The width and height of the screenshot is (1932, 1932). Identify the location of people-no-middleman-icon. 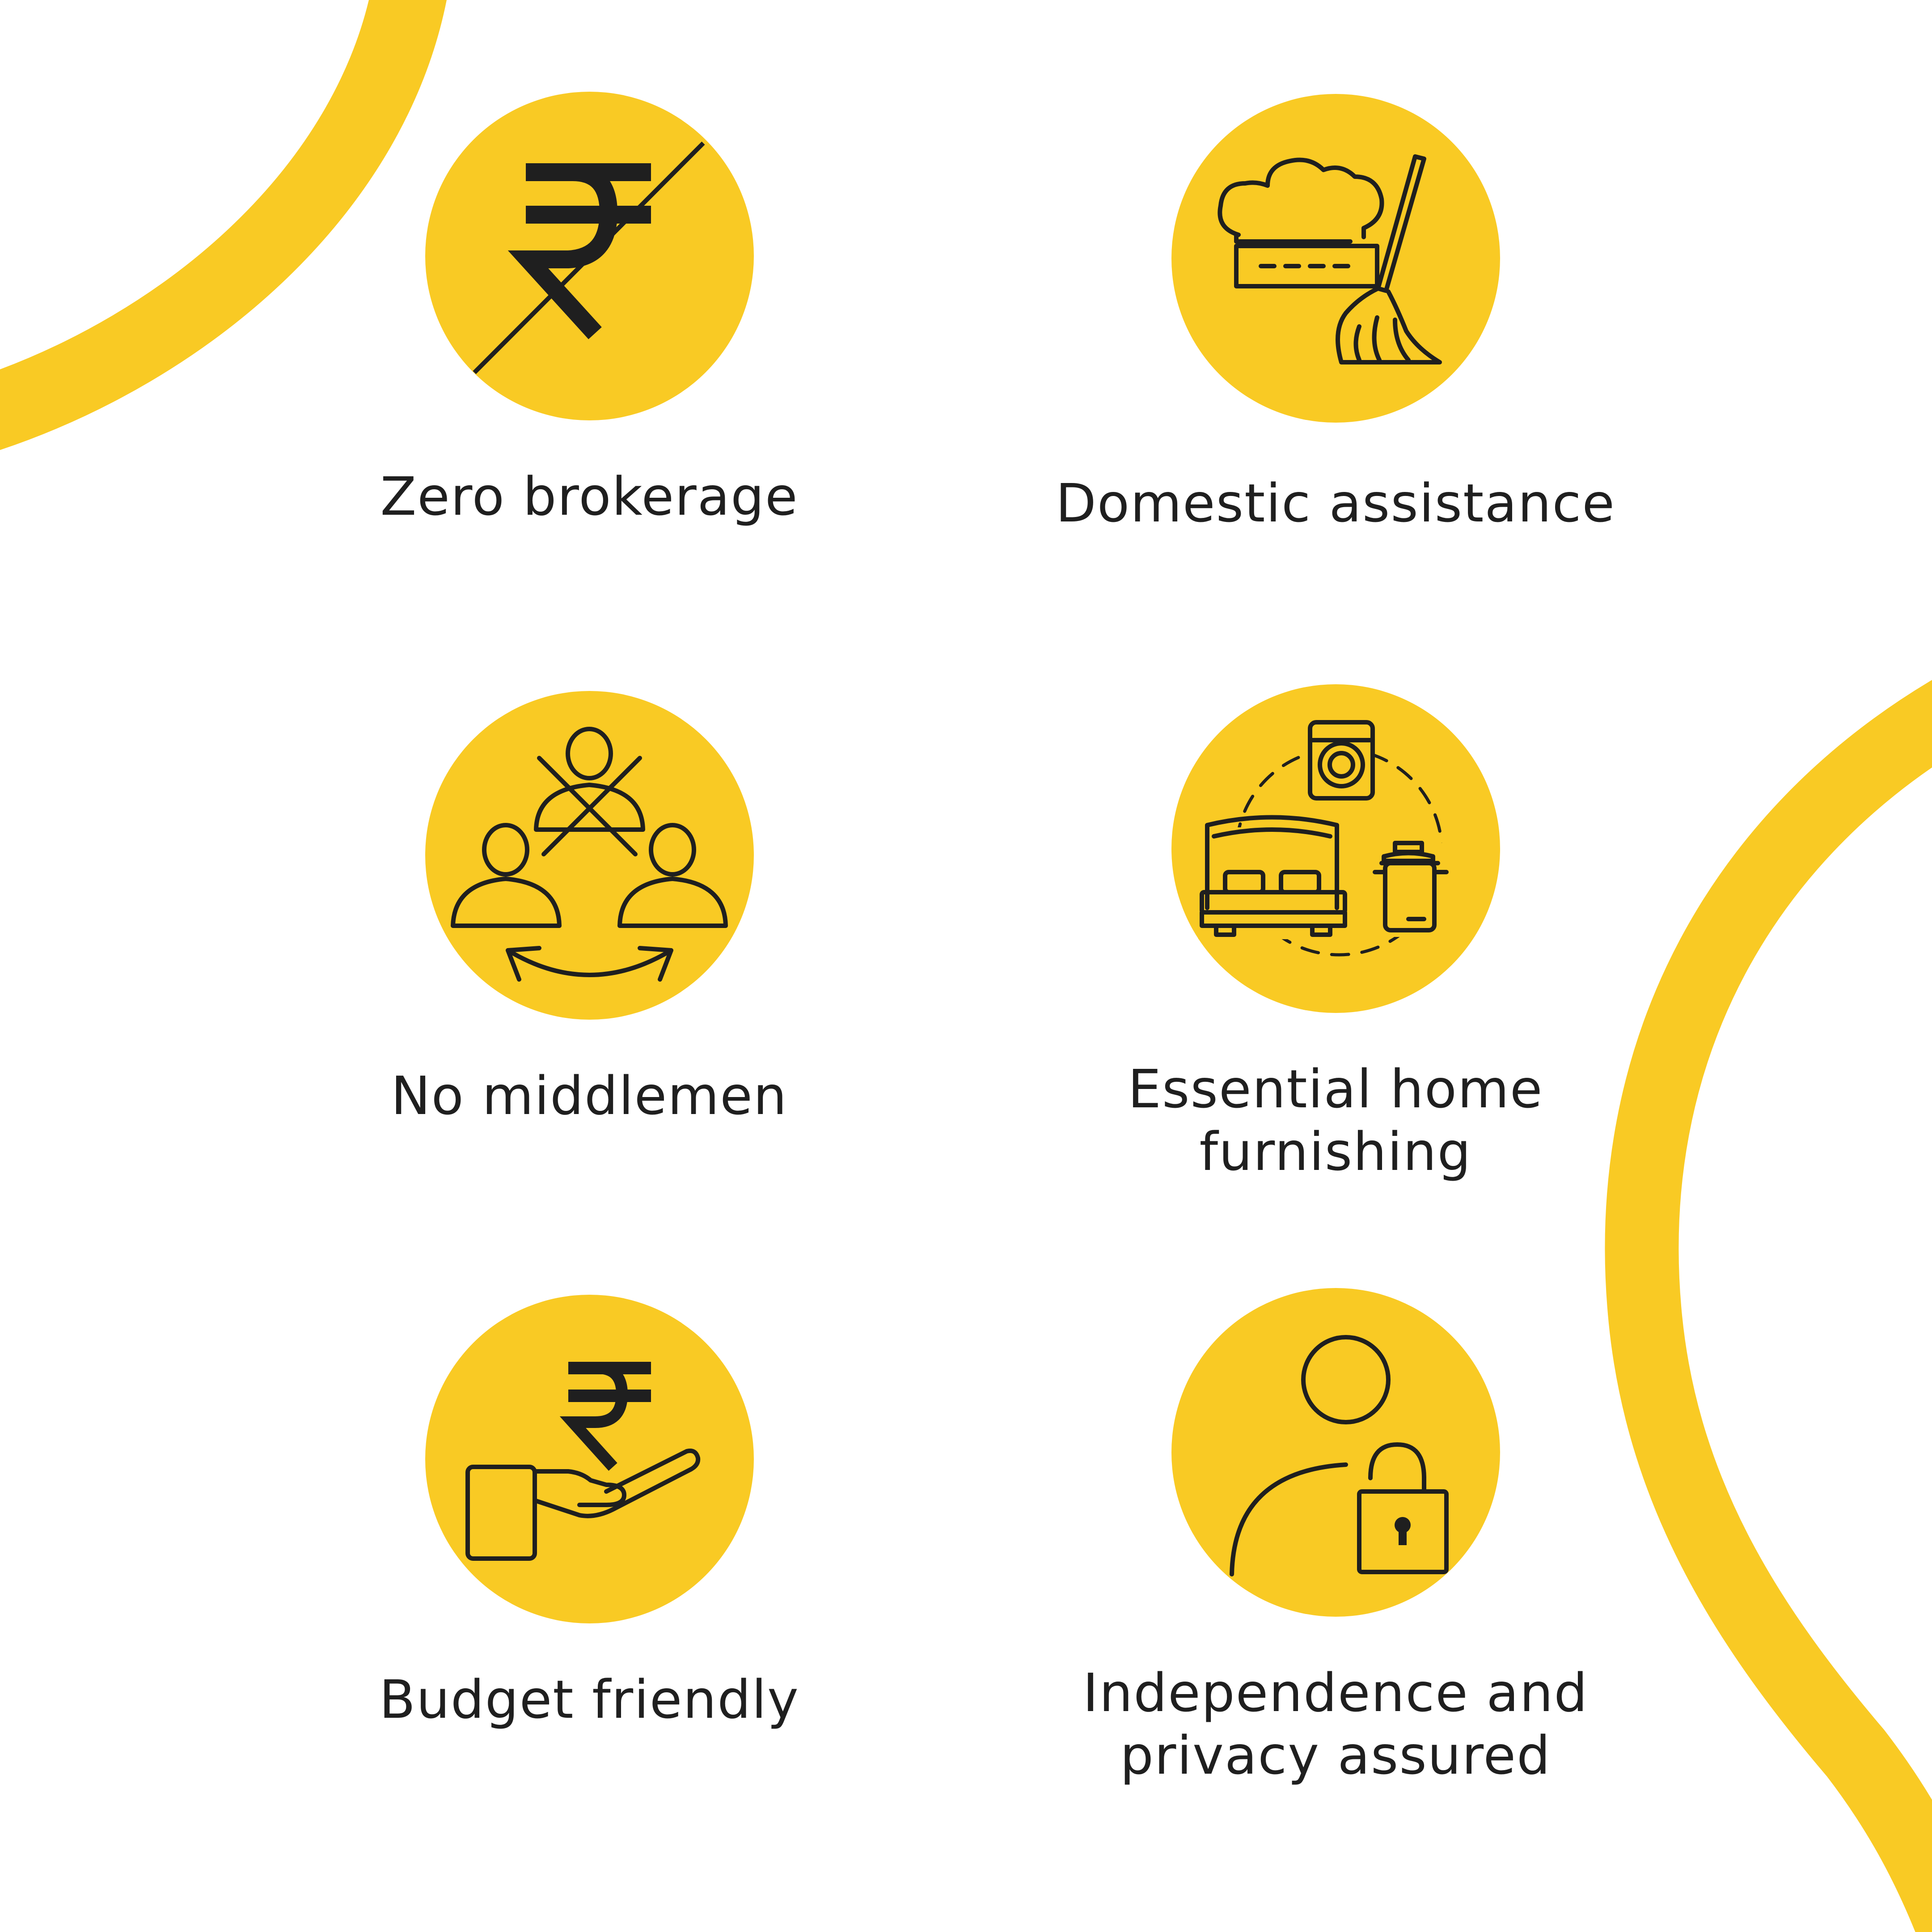
(589, 855).